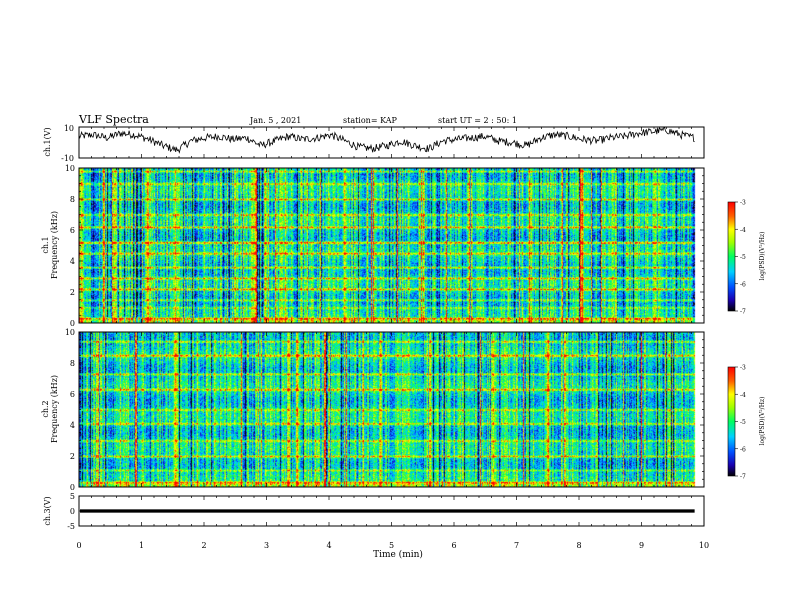 This screenshot has height=612, width=792. I want to click on date-label: Jan. 5 , 2021, so click(275, 120).